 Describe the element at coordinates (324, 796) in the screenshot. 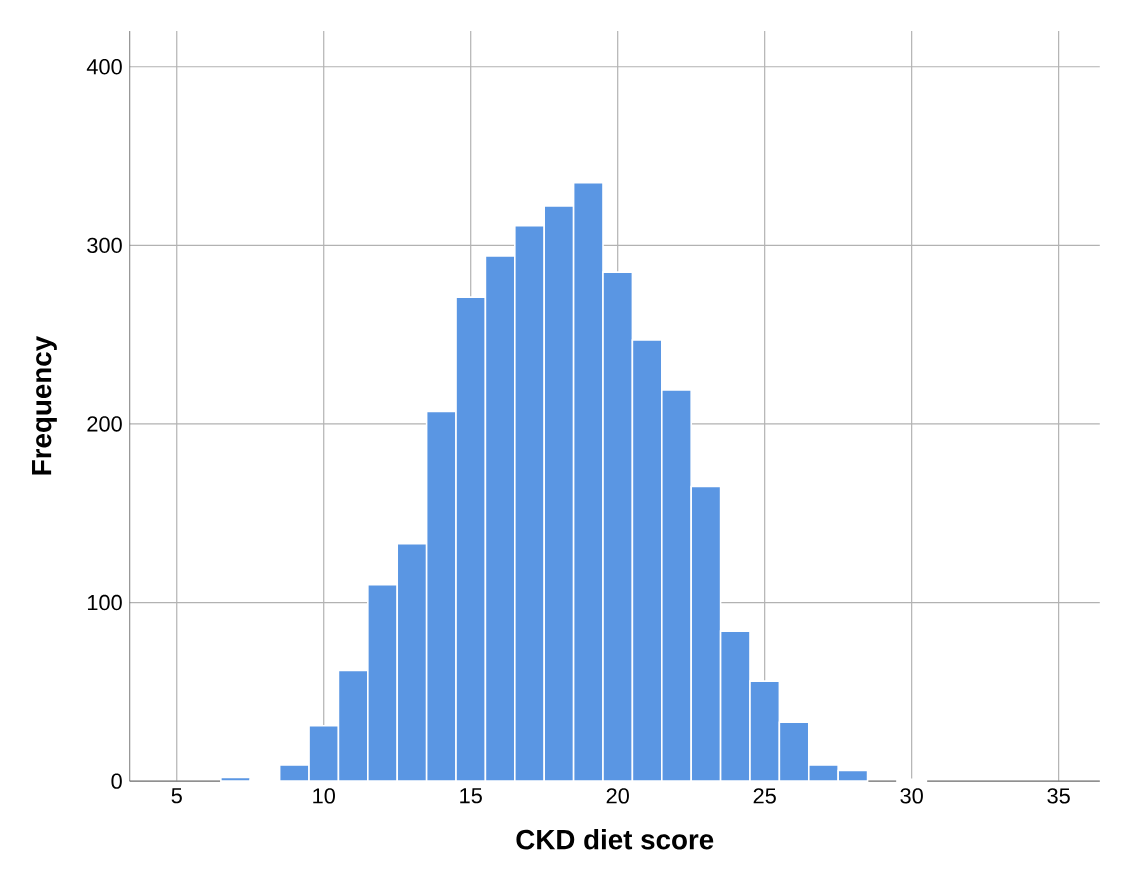

I see `x-tick-label: 10` at that location.